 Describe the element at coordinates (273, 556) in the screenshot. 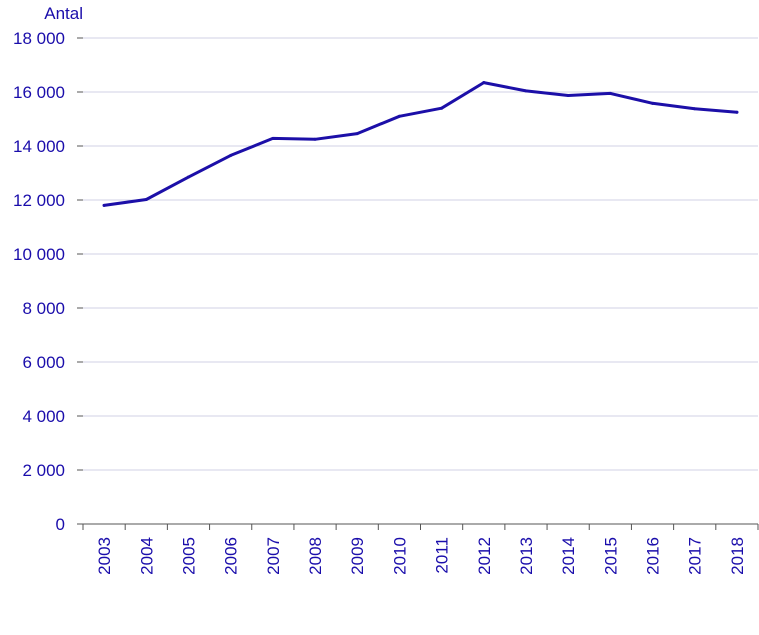

I see `x-tick-label: 2007` at that location.